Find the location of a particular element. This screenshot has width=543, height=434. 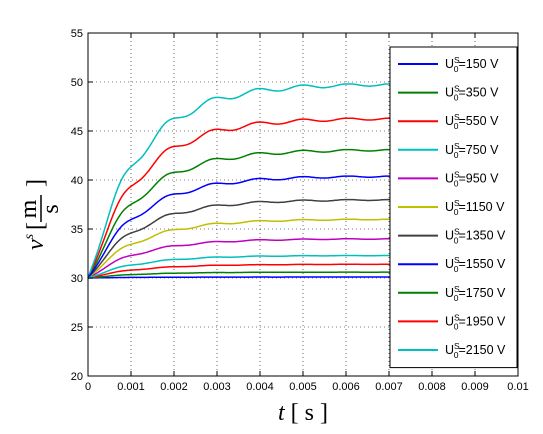

x-axis-label: t[s] is located at coordinates (303, 413).